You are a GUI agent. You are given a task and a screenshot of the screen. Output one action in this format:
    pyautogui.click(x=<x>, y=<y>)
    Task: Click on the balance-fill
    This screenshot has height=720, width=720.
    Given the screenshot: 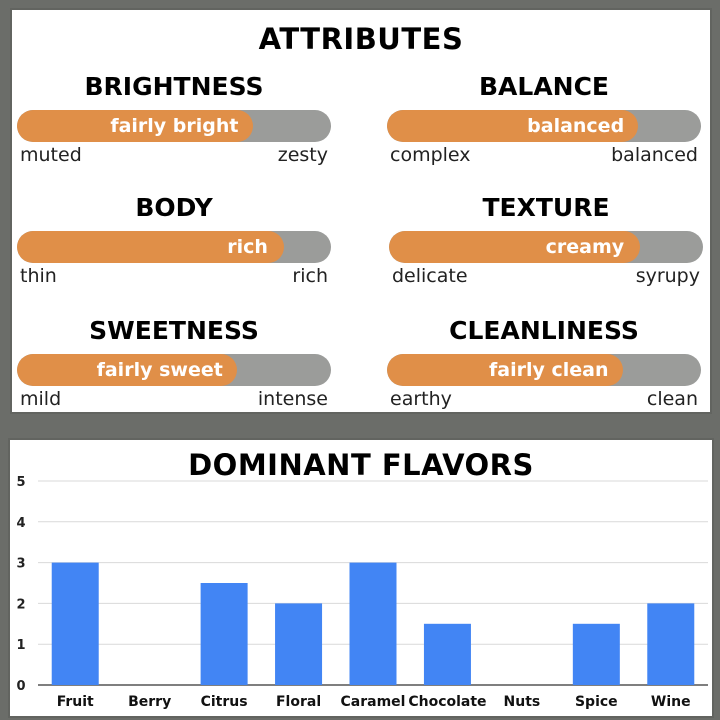 What is the action you would take?
    pyautogui.click(x=513, y=126)
    